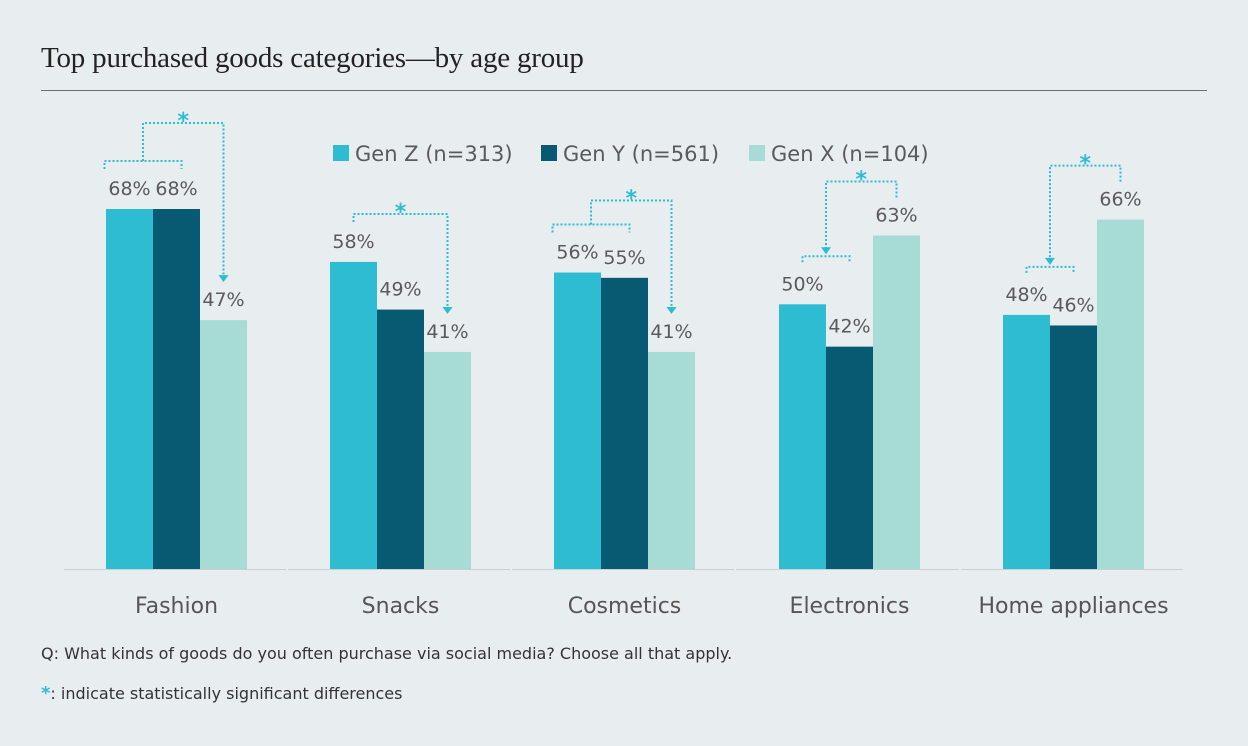  I want to click on data-label: 56%, so click(577, 253).